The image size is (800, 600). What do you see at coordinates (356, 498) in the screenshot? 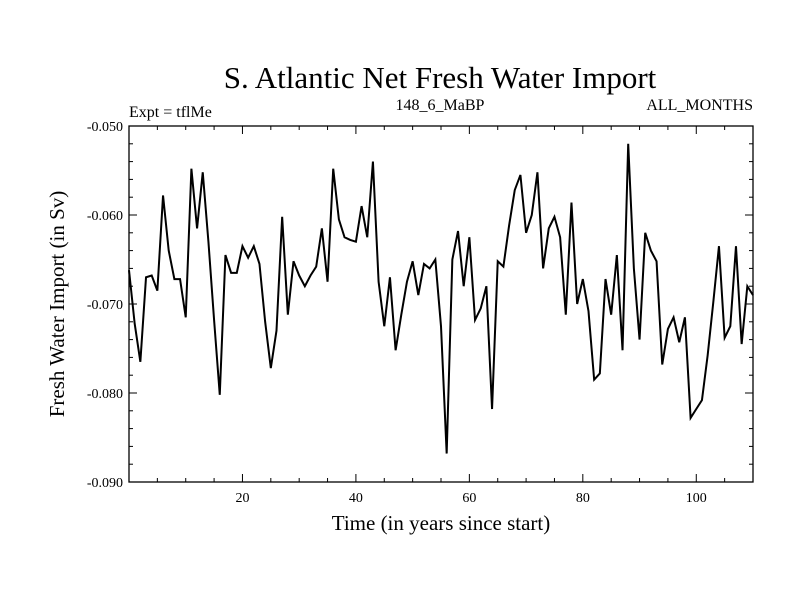
I see `x-tick-label: 40` at bounding box center [356, 498].